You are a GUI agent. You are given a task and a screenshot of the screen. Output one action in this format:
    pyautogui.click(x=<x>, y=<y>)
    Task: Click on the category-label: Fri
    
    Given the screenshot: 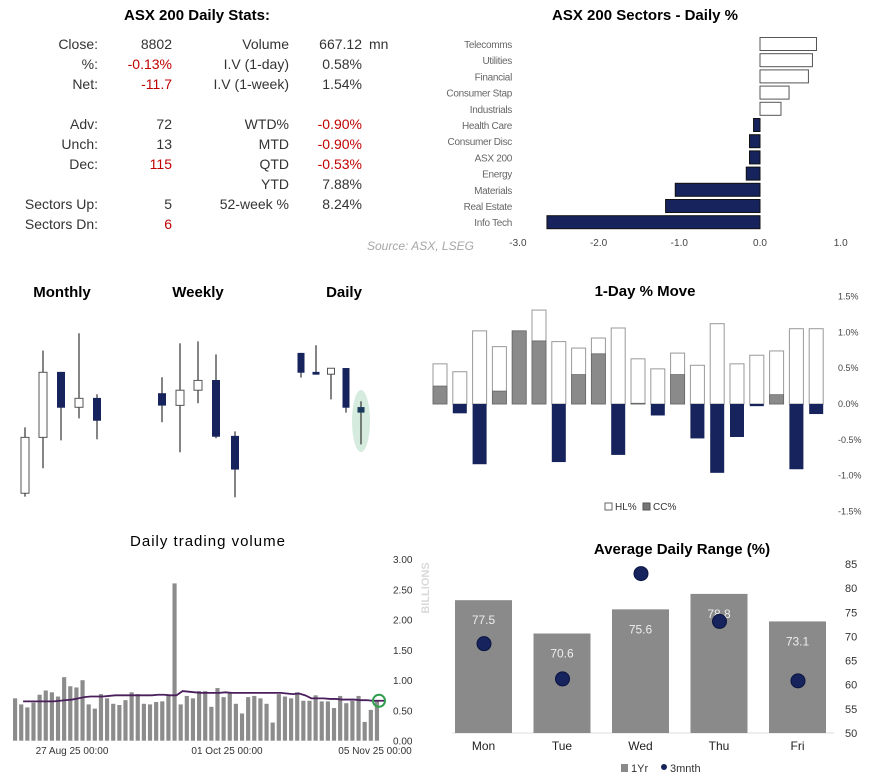 What is the action you would take?
    pyautogui.click(x=798, y=746)
    